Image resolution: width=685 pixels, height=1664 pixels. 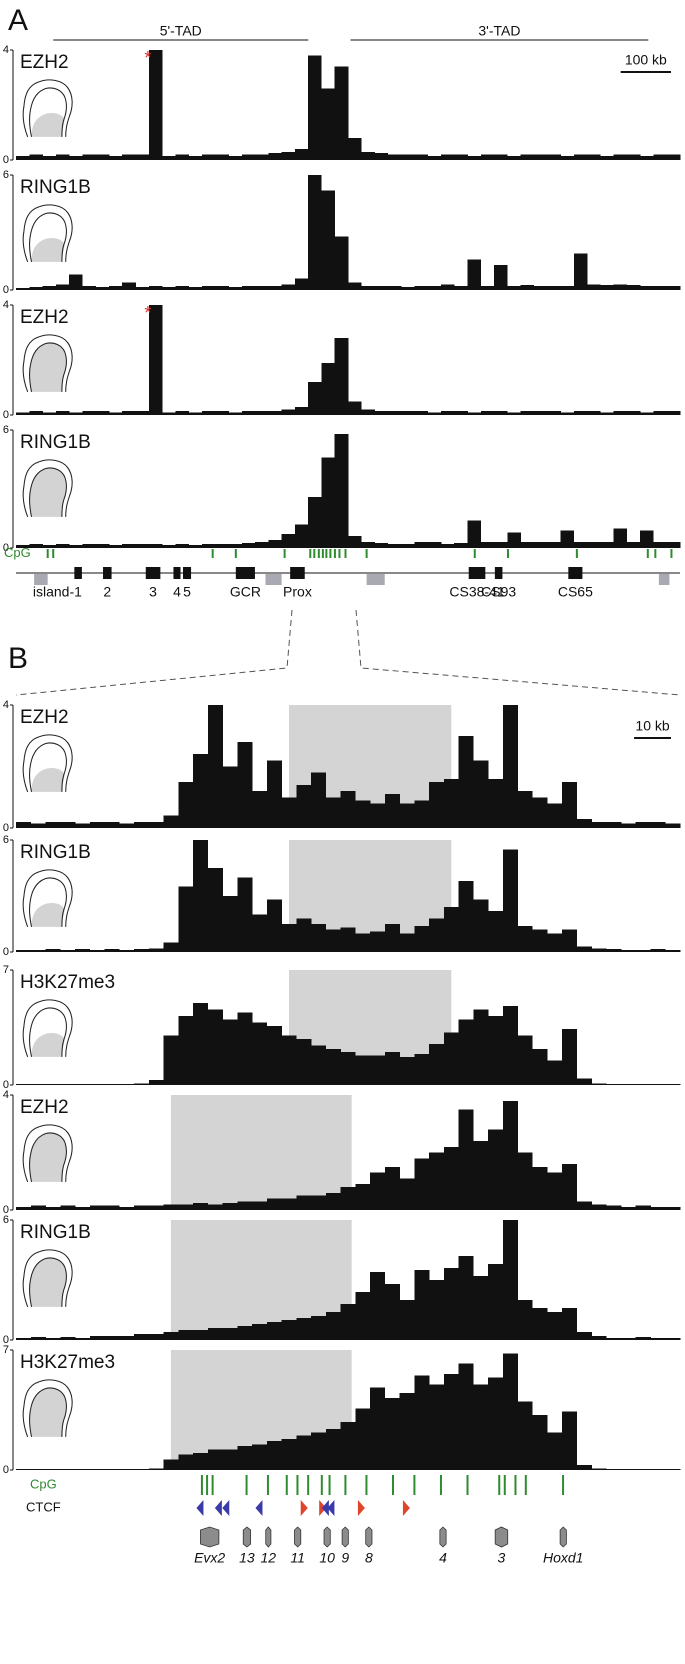 I want to click on panel-letter: B, so click(x=18, y=658).